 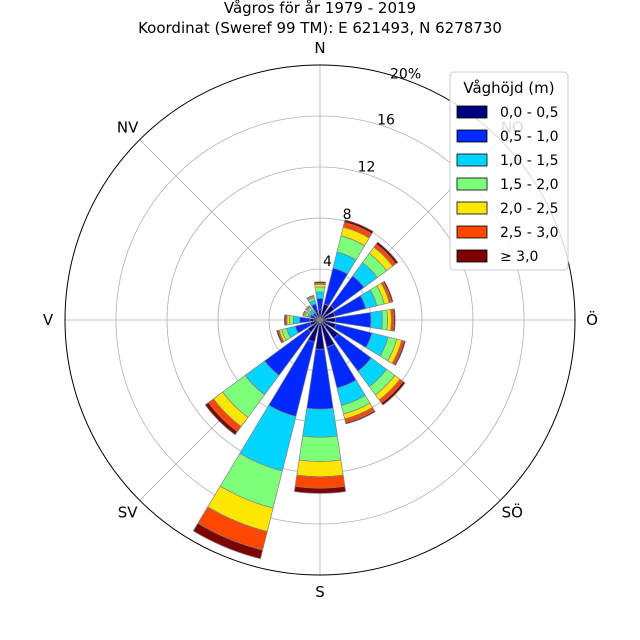 What do you see at coordinates (529, 185) in the screenshot?
I see `legend-label-3: 1,5 - 2,0` at bounding box center [529, 185].